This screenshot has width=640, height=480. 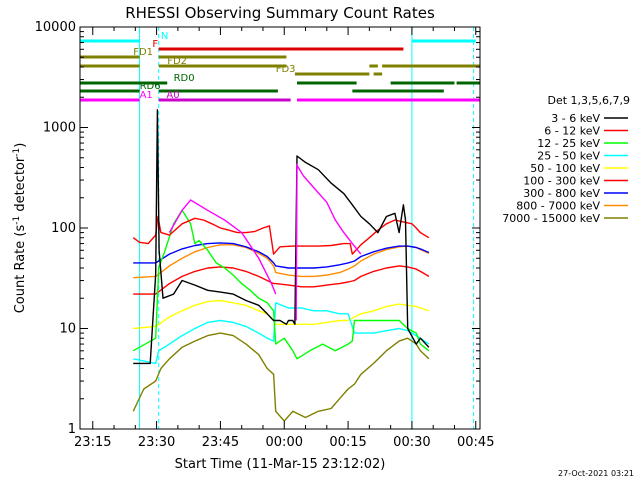 I want to click on x-tick-label: 23:15, so click(x=92, y=442).